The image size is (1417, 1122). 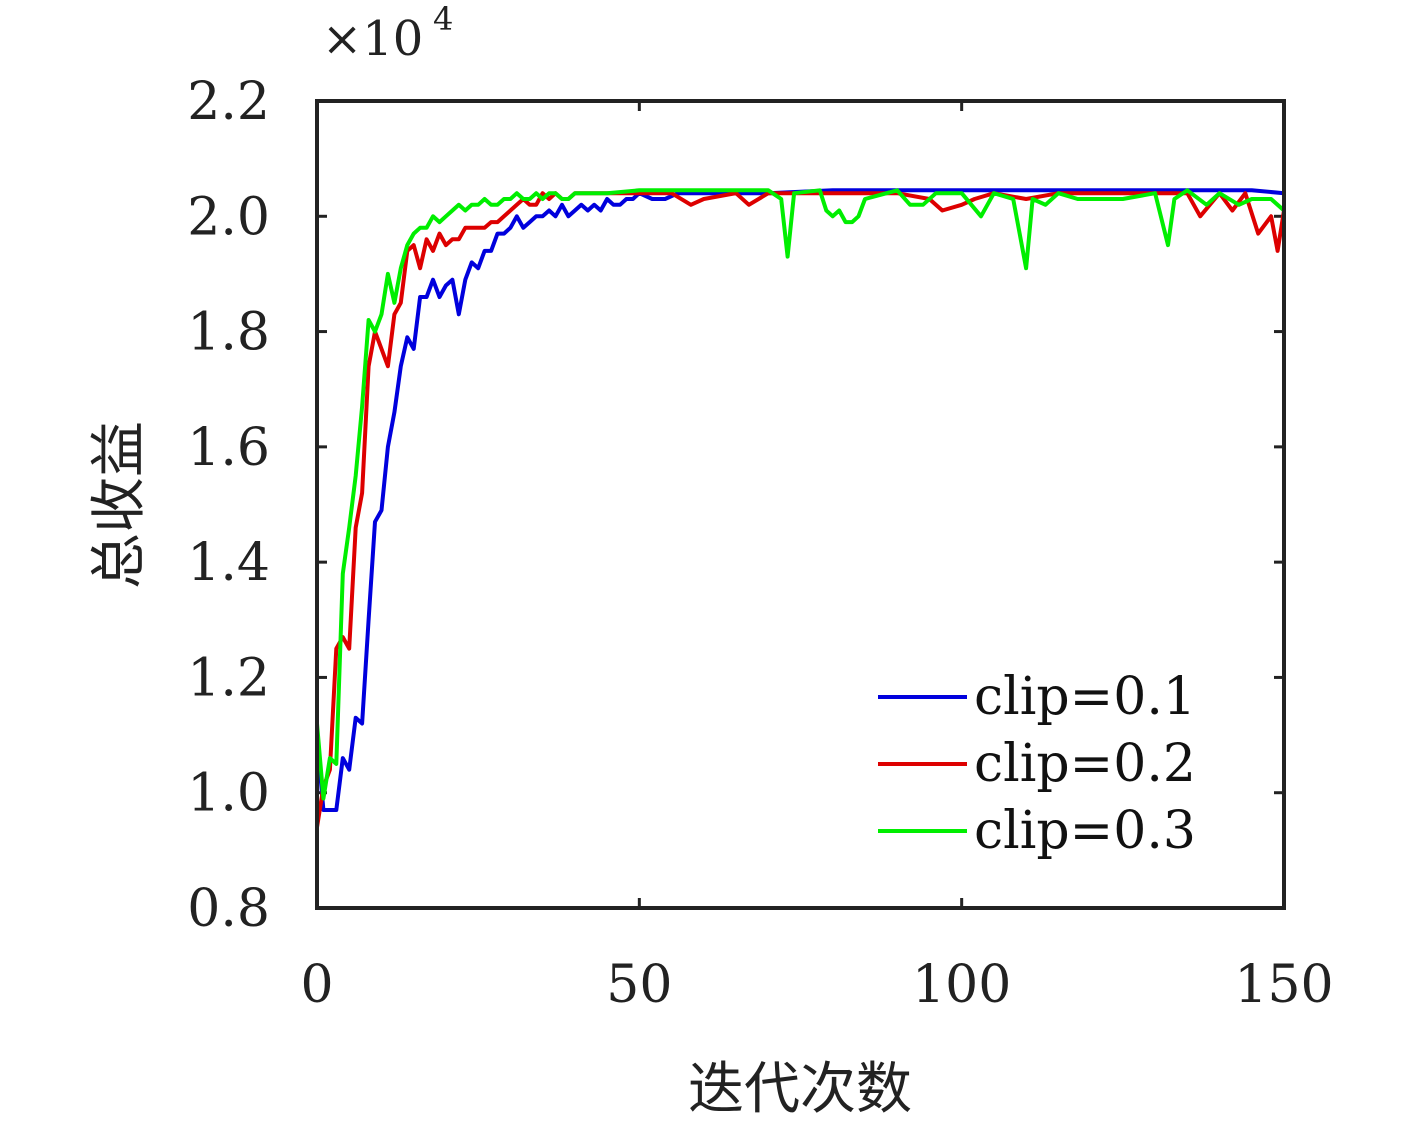 What do you see at coordinates (961, 985) in the screenshot?
I see `x-tick-label: 100` at bounding box center [961, 985].